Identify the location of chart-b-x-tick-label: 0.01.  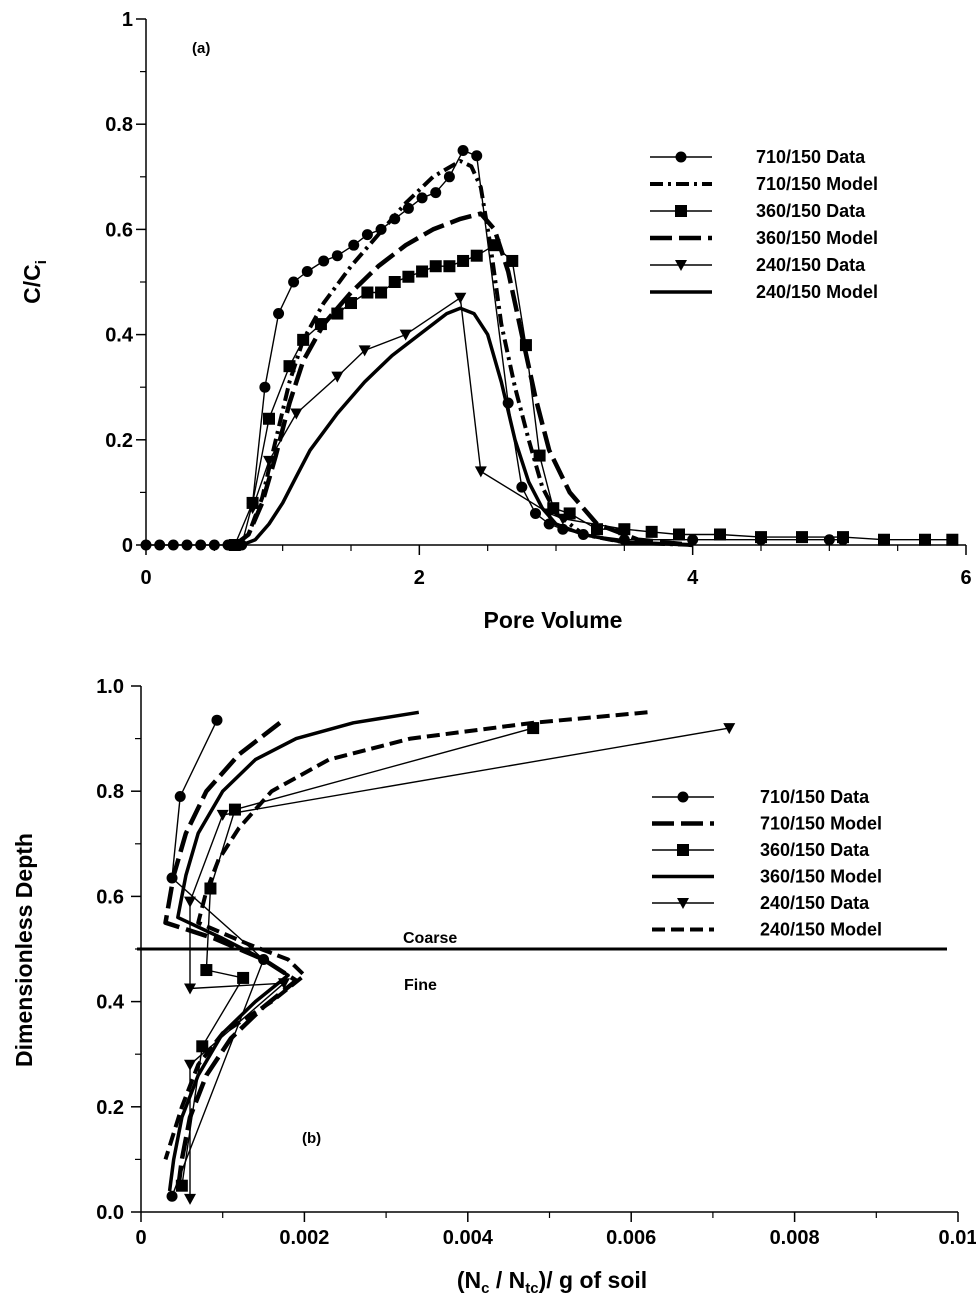
(957, 1238).